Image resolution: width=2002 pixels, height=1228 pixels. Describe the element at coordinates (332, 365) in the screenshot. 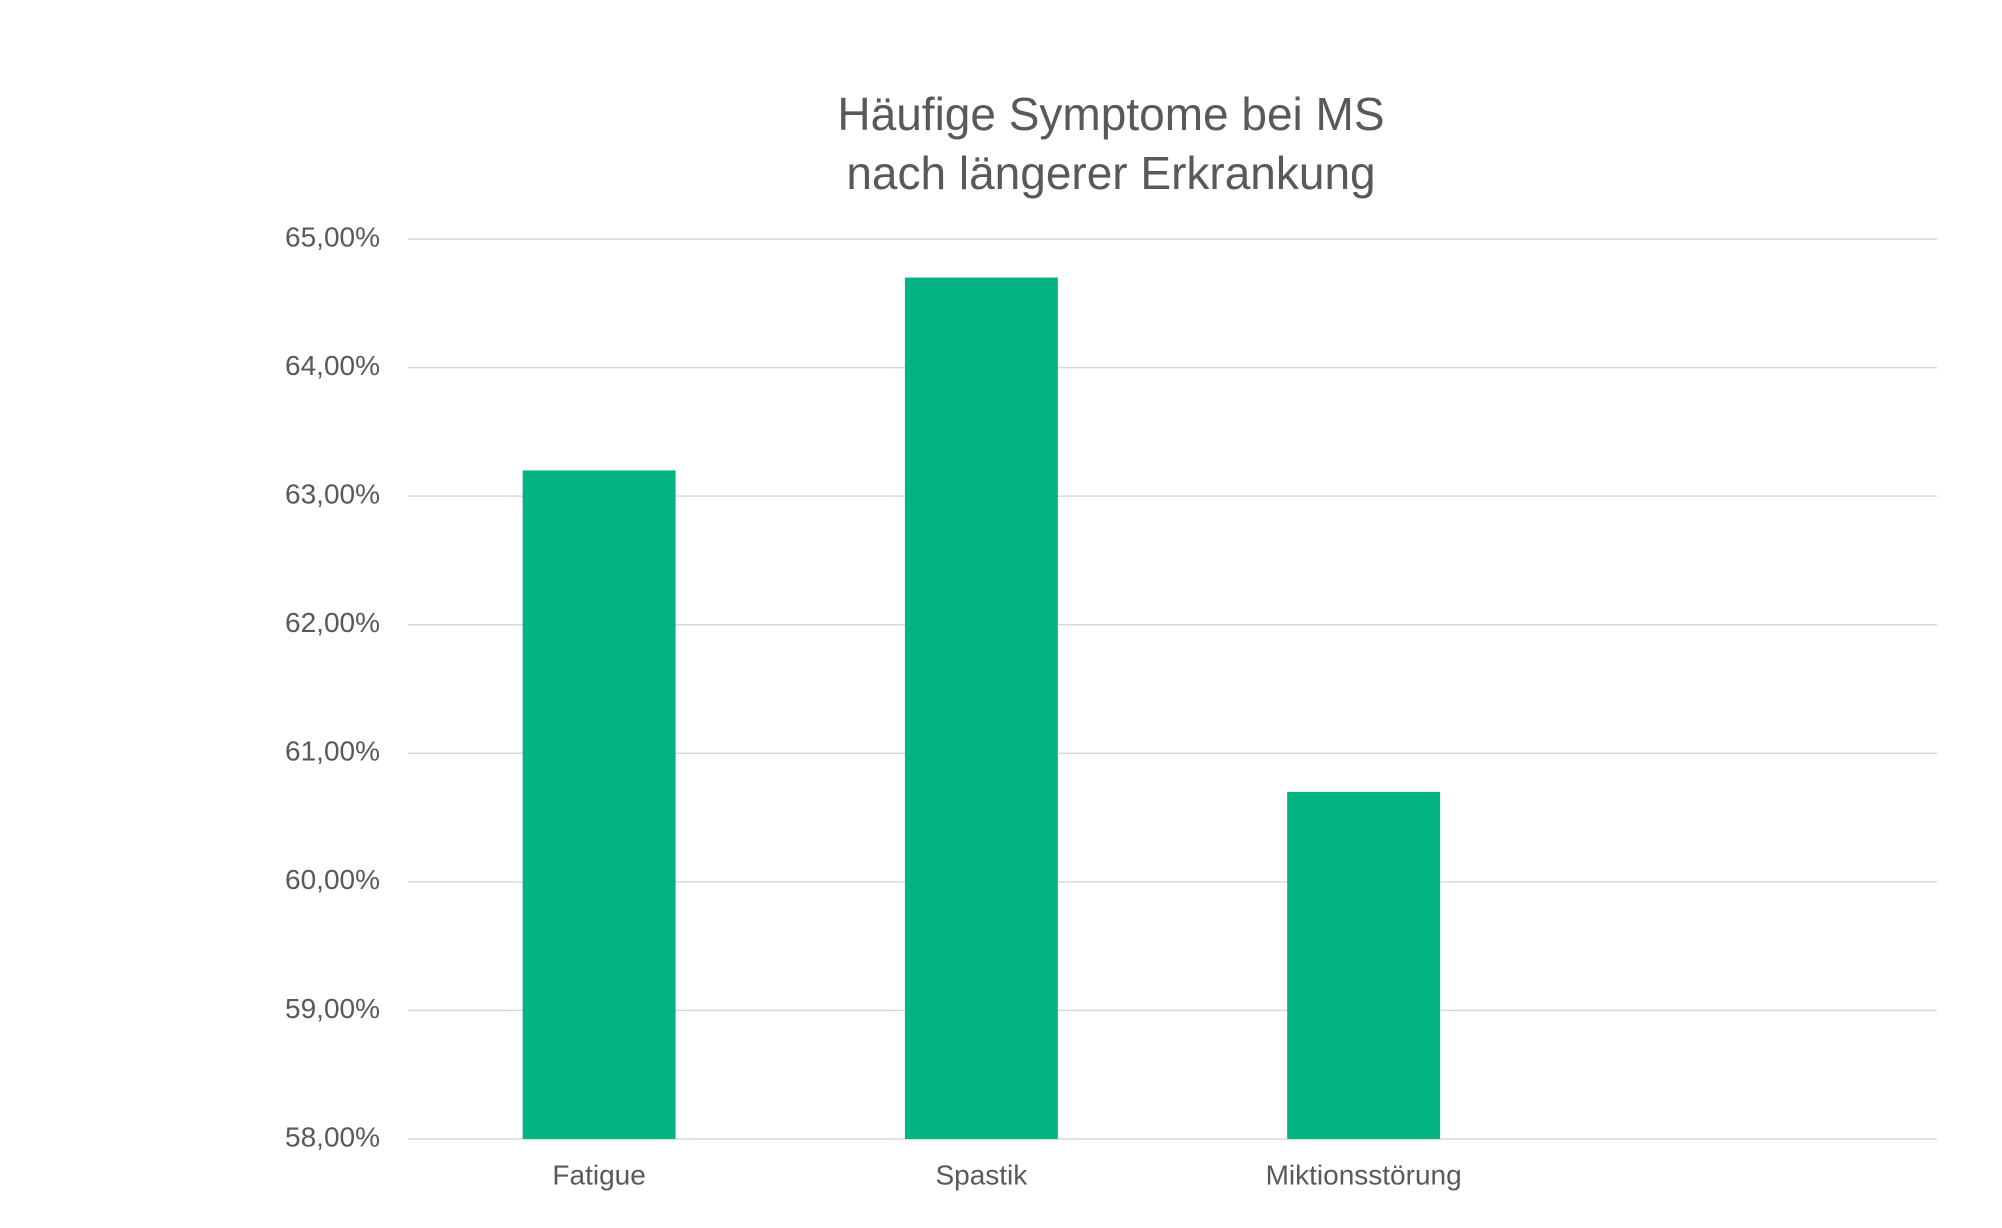

I see `y-tick-label: 64,00%` at that location.